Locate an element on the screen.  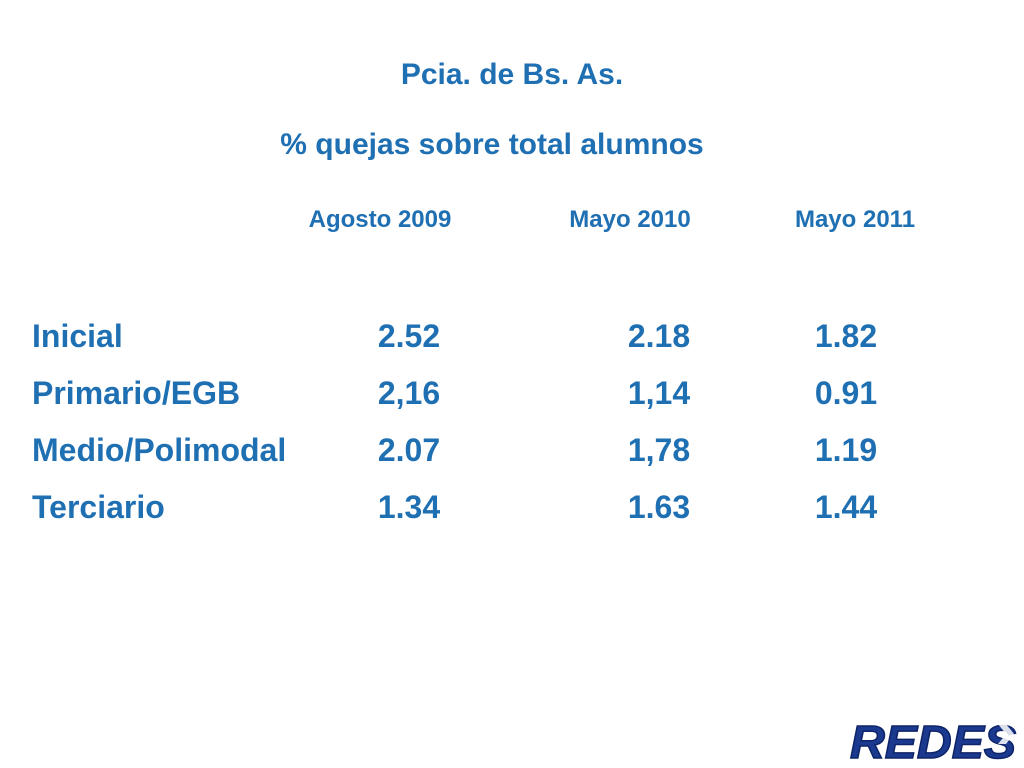
table-cell: 0.91 is located at coordinates (846, 393).